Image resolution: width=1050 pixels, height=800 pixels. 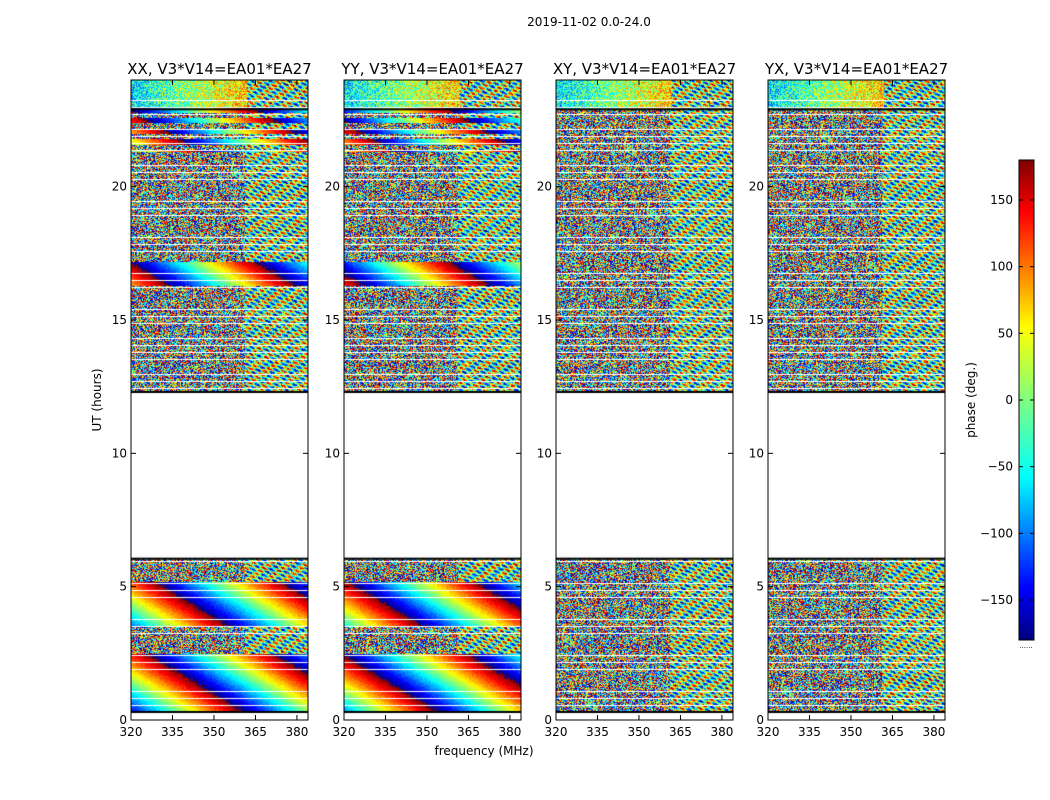 I want to click on colorbar-tick-label: −50, so click(x=1000, y=467).